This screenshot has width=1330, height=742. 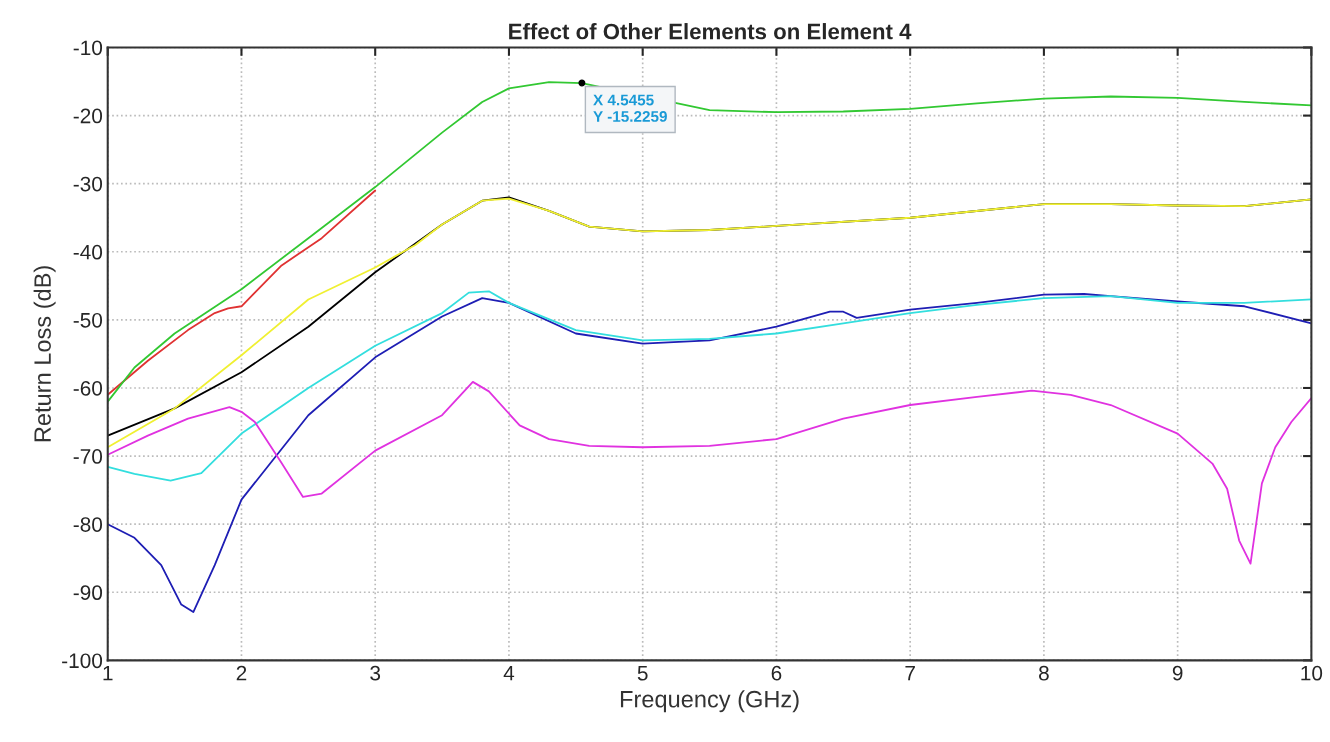 What do you see at coordinates (241, 673) in the screenshot?
I see `x-tick-label: 2` at bounding box center [241, 673].